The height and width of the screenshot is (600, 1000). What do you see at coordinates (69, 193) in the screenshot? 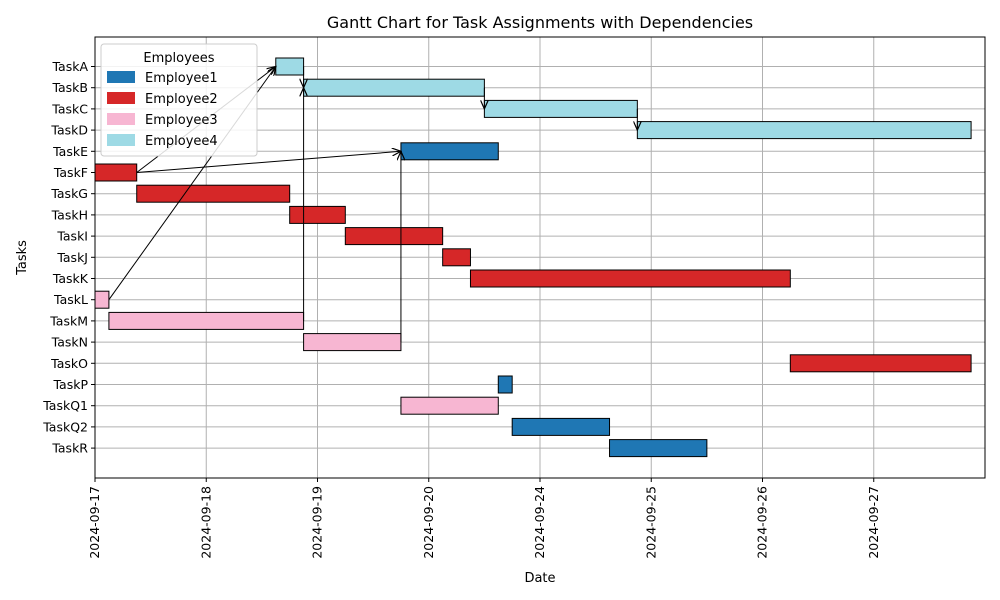
I see `y-tick-label: TaskG` at bounding box center [69, 193].